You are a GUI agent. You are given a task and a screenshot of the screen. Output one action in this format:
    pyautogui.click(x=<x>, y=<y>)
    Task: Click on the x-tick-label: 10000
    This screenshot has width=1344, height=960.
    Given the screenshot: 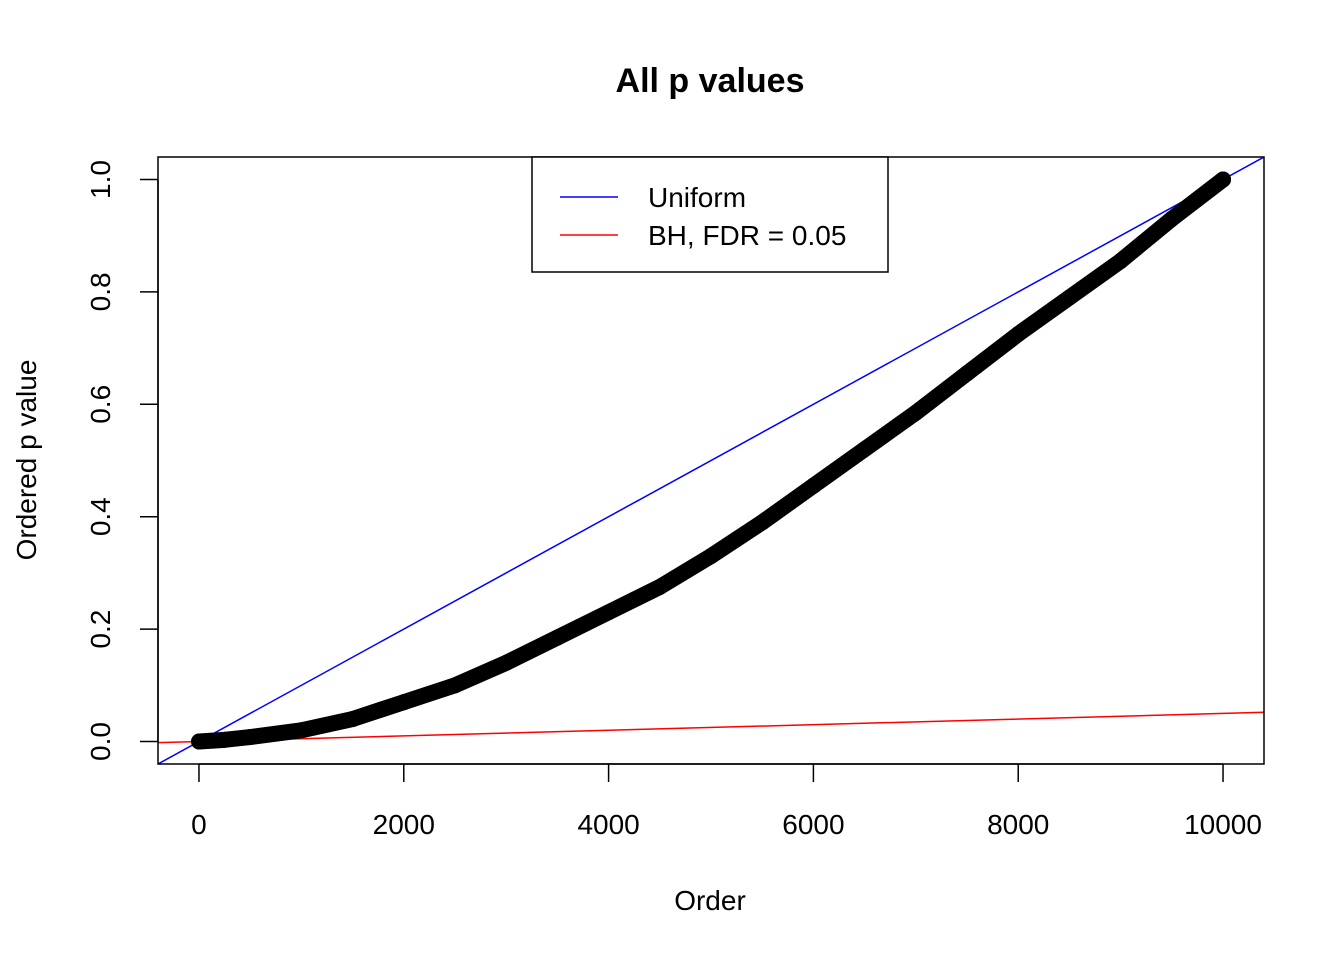 What is the action you would take?
    pyautogui.click(x=1223, y=824)
    